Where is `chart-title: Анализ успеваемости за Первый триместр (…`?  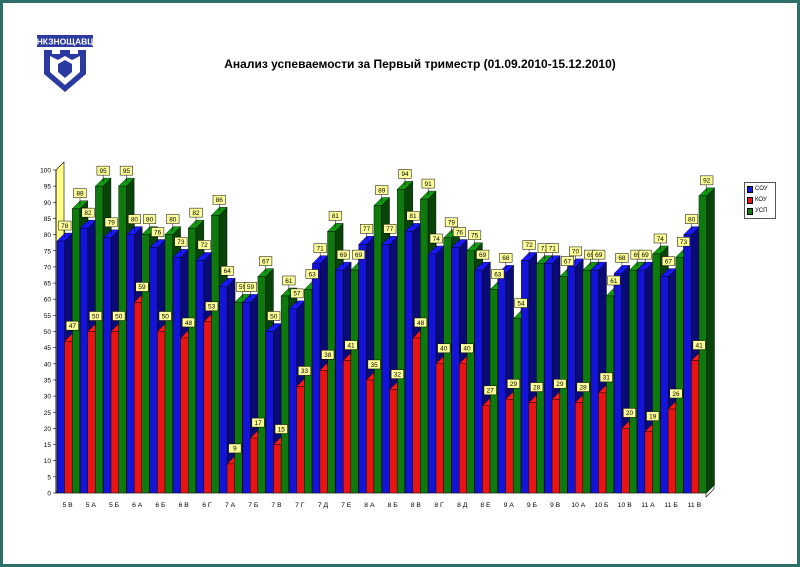 chart-title: Анализ успеваемости за Первый триместр (… is located at coordinates (420, 64).